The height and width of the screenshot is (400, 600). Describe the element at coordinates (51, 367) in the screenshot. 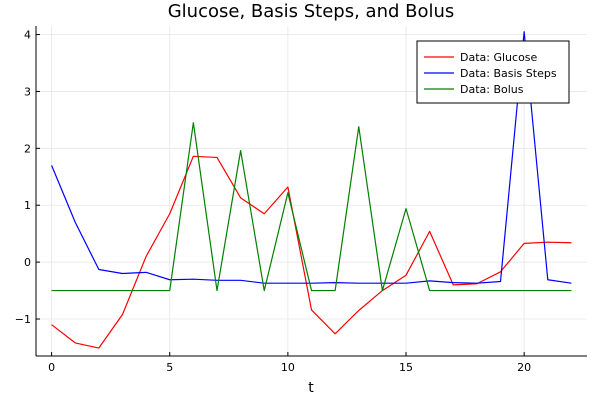

I see `x-tick-label: 0` at that location.